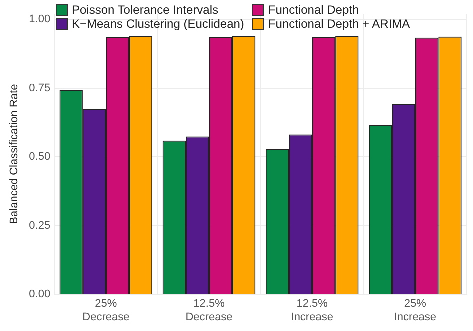  What do you see at coordinates (40, 88) in the screenshot?
I see `y-tick-label: 0.75` at bounding box center [40, 88].